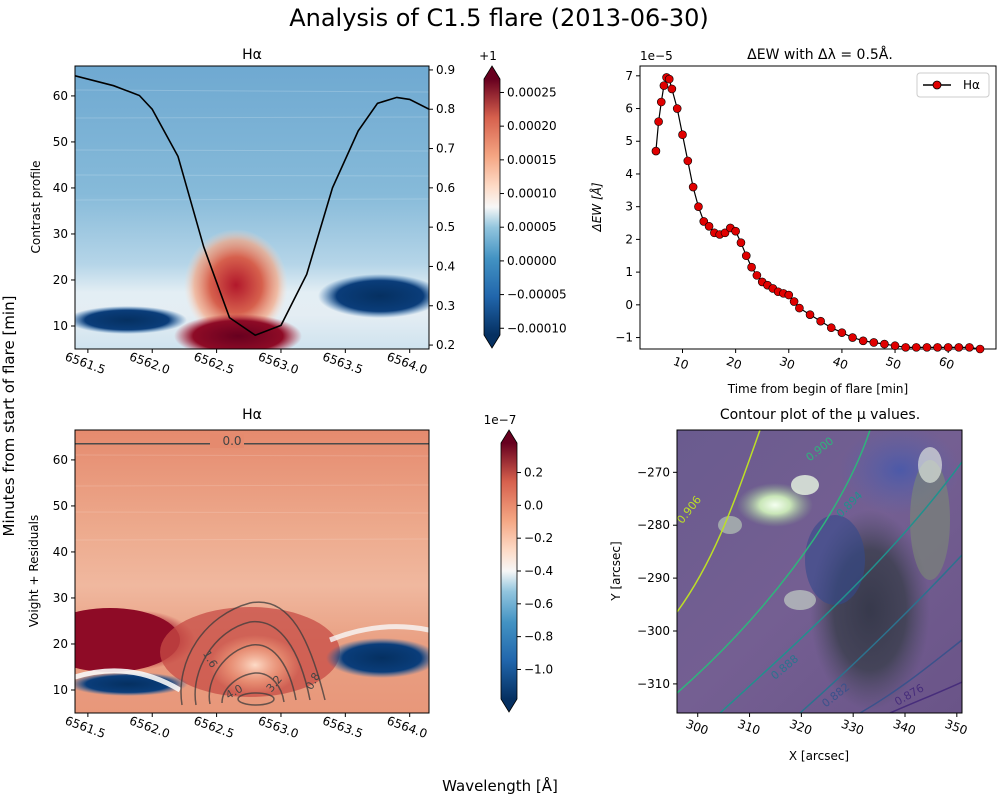  I want to click on panel1-twin-tick-label: 0.7, so click(445, 149).